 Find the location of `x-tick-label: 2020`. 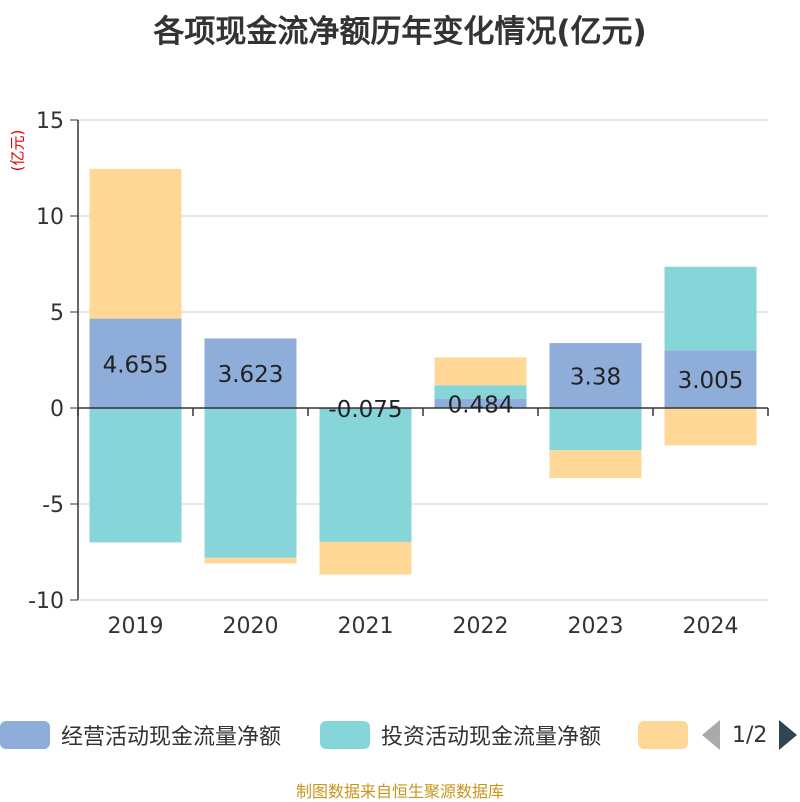

x-tick-label: 2020 is located at coordinates (251, 626).